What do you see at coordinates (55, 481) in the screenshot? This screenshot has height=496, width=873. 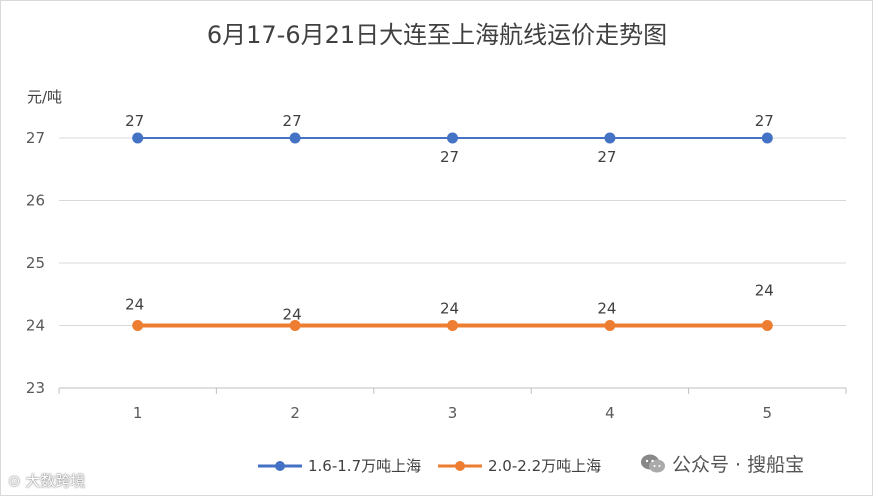 I see `watermark-left-text: 大数跨境` at bounding box center [55, 481].